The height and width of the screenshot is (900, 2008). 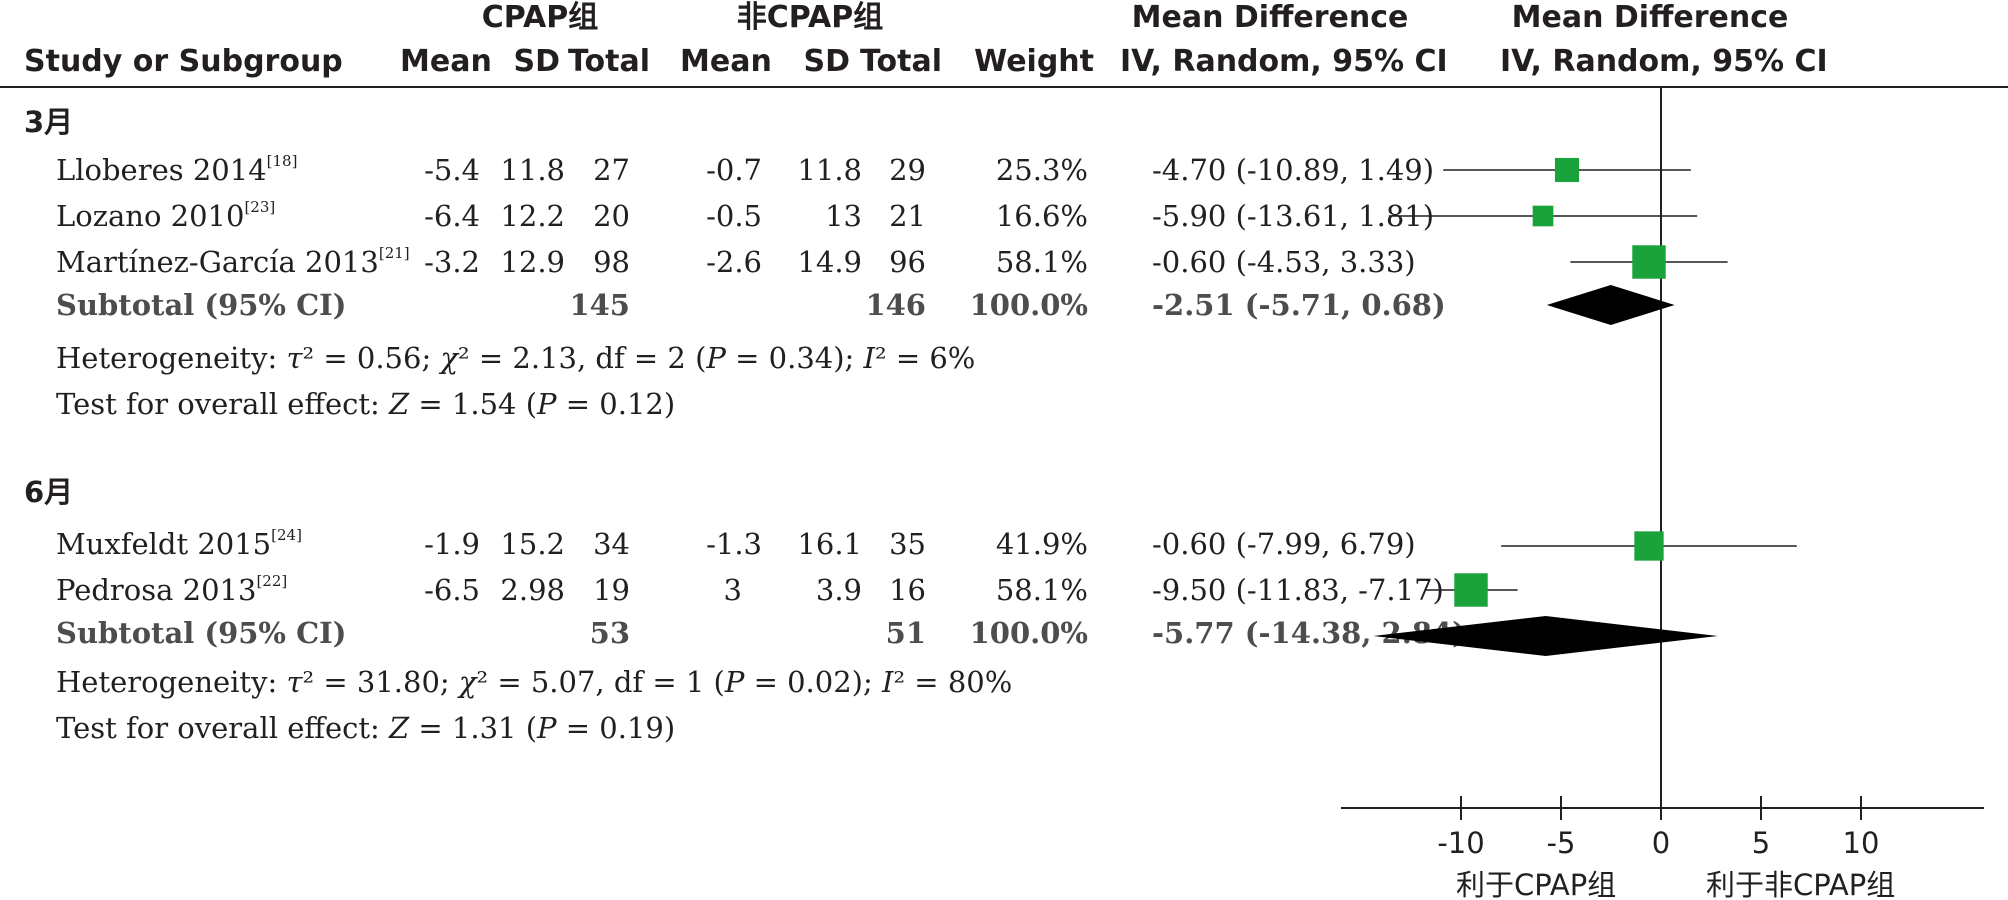 What do you see at coordinates (1801, 884) in the screenshot?
I see `favours-right-label: 利于非CPAP组` at bounding box center [1801, 884].